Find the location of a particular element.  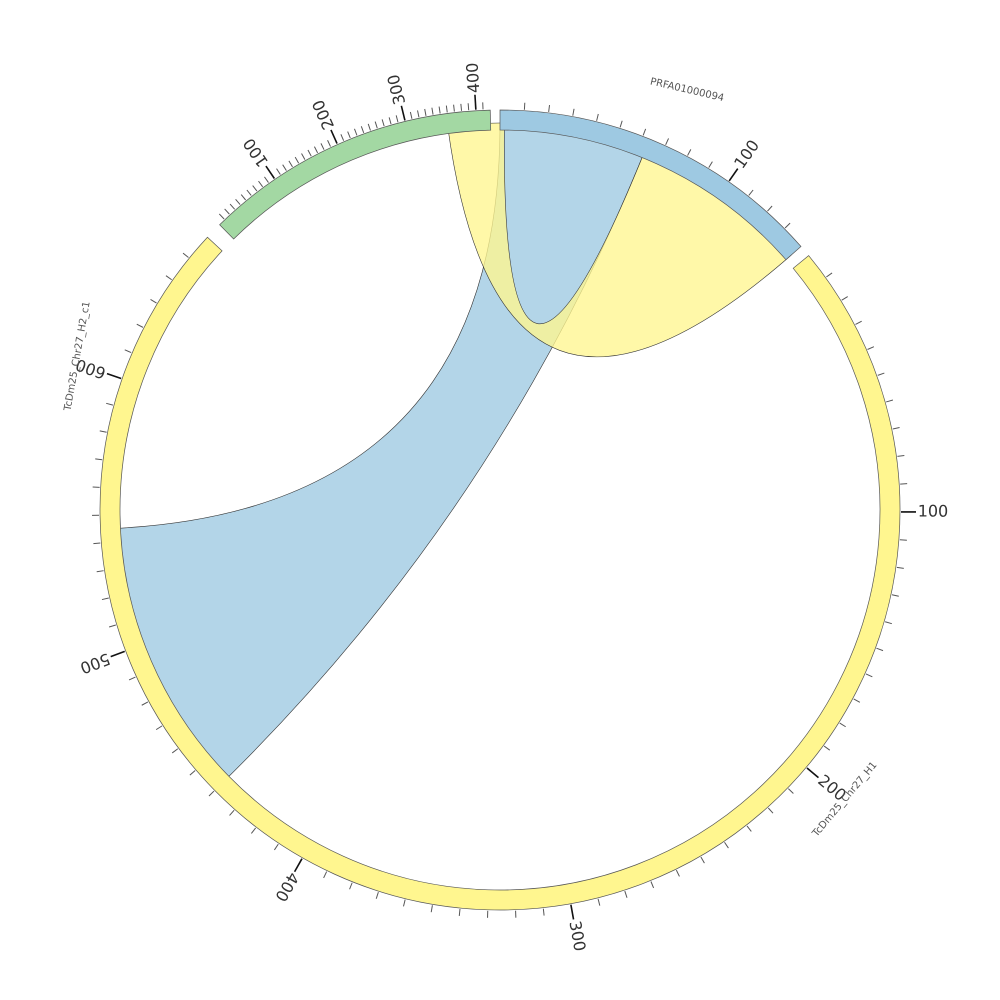

sequence-label-prfa: PRFA01000094 is located at coordinates (687, 90).